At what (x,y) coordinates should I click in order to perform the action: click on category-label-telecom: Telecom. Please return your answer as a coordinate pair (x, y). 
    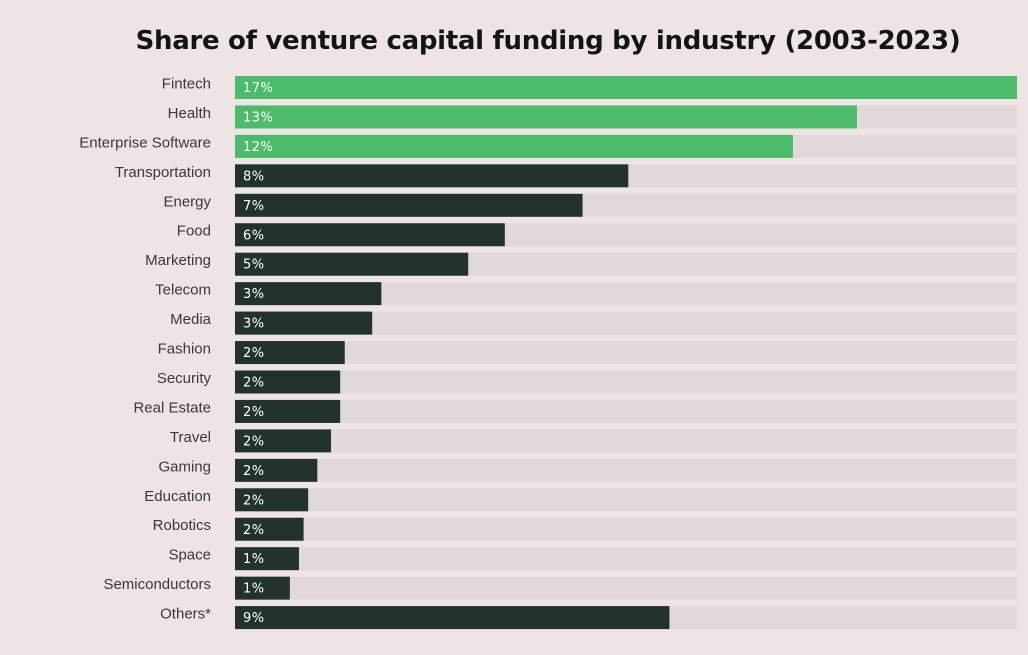
    Looking at the image, I should click on (183, 290).